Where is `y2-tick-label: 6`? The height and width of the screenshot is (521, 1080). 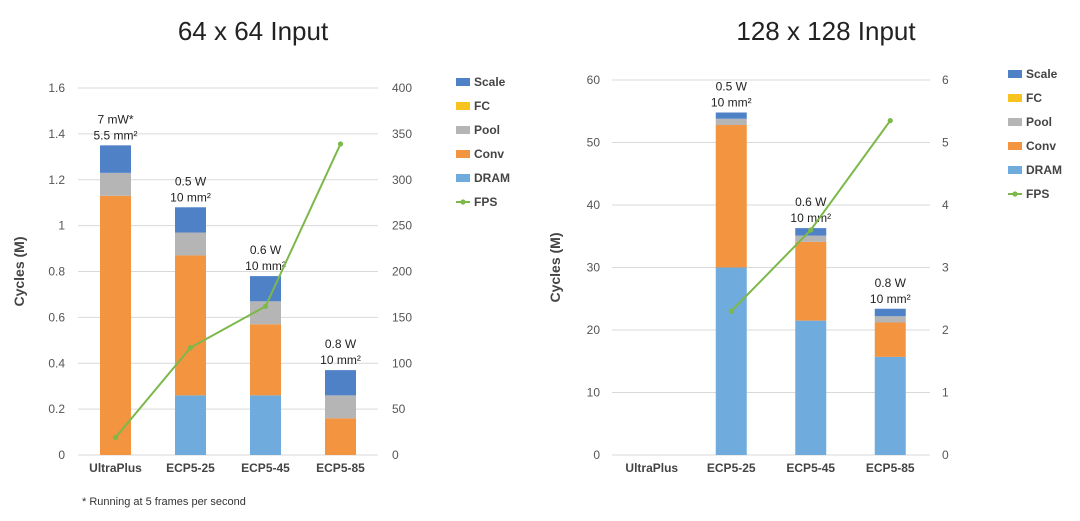
y2-tick-label: 6 is located at coordinates (945, 80).